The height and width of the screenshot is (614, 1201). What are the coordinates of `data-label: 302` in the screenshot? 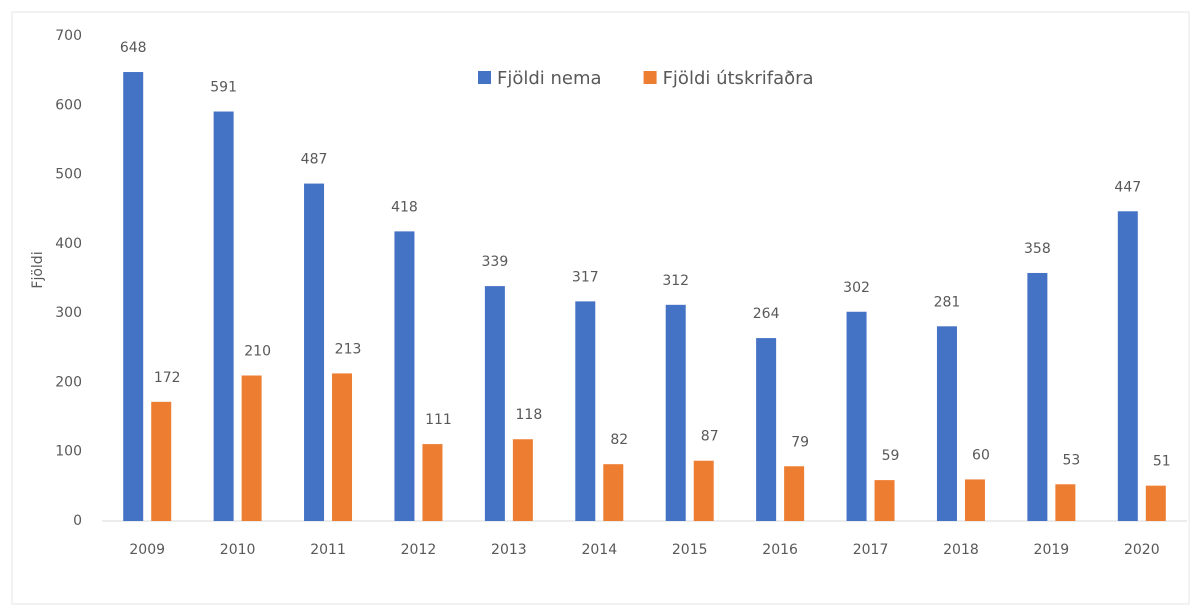 It's located at (856, 288).